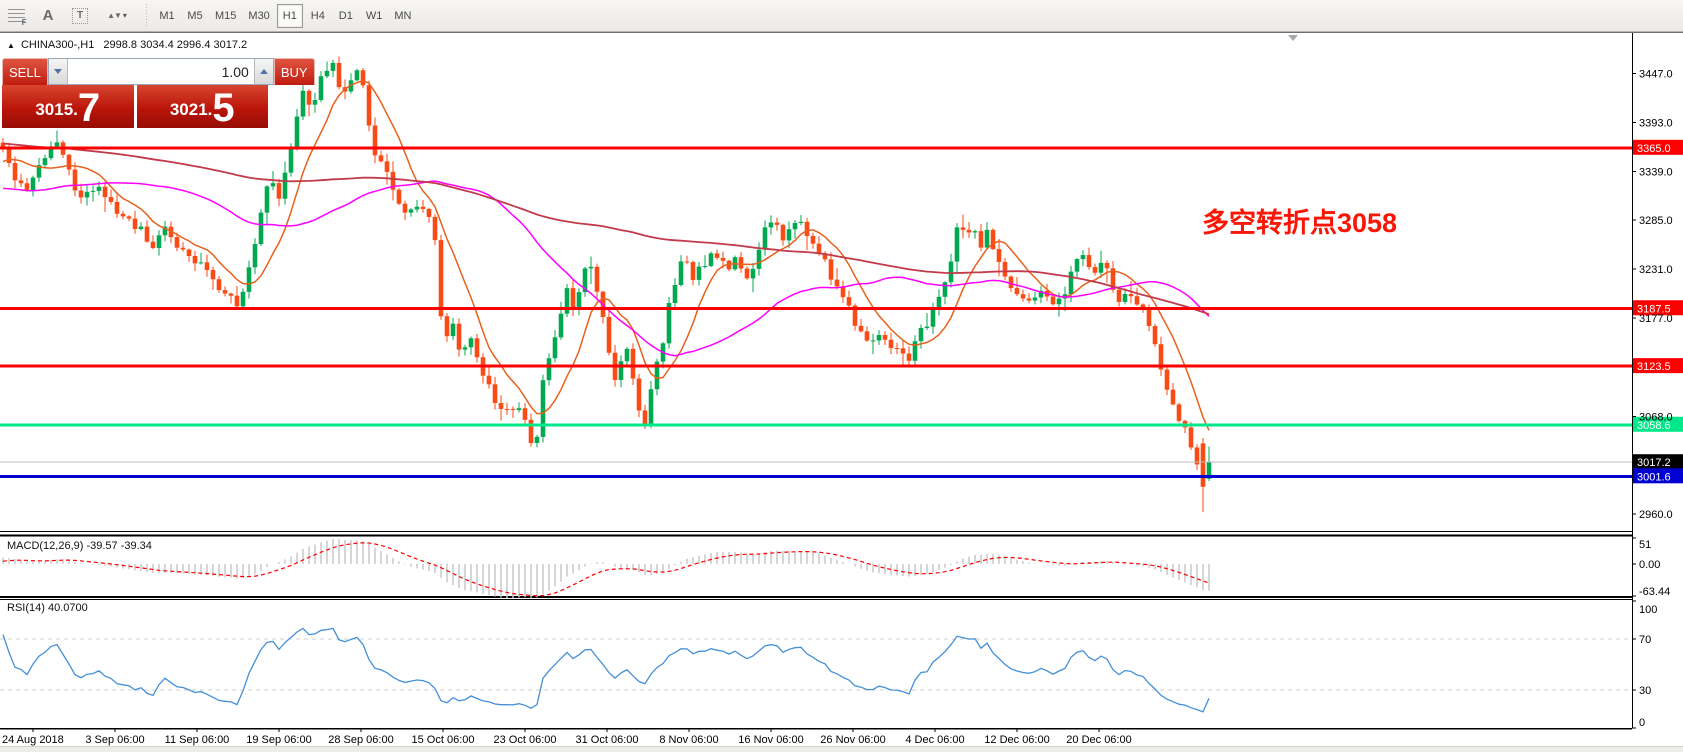 This screenshot has width=1683, height=752. What do you see at coordinates (1656, 515) in the screenshot?
I see `price-tick-label: 2960.0` at bounding box center [1656, 515].